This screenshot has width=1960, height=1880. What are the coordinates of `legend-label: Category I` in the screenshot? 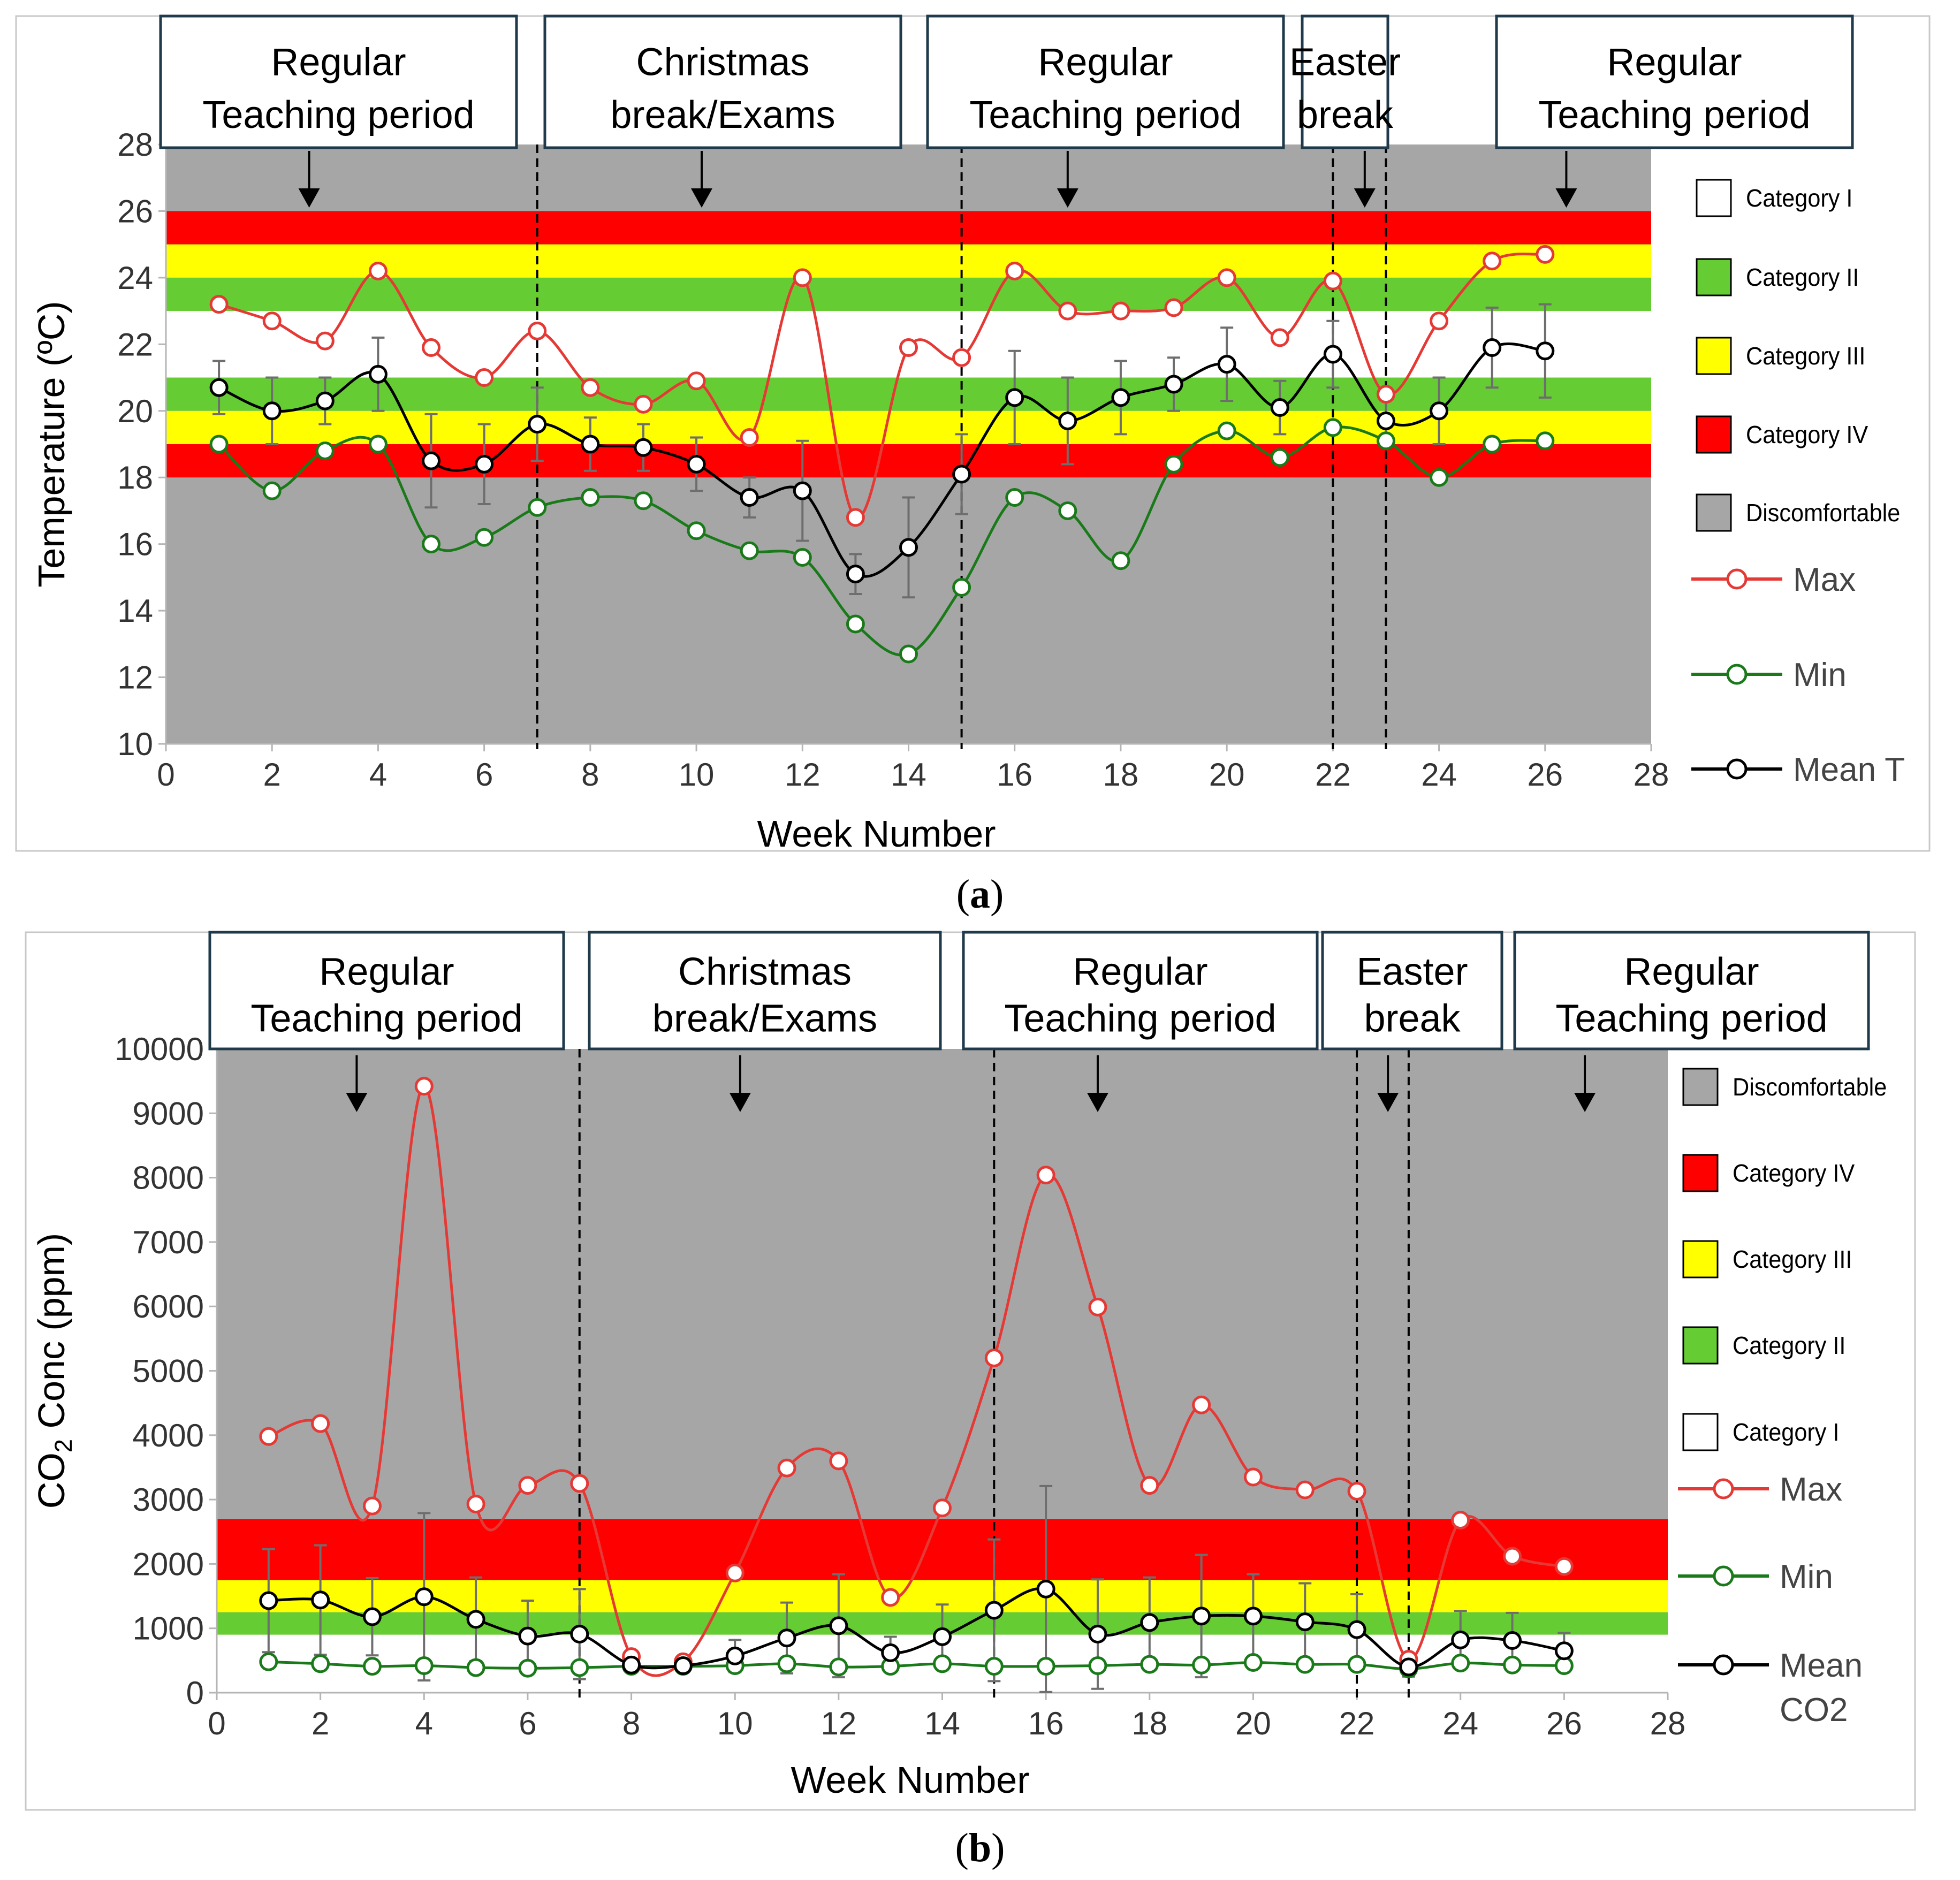 It's located at (1799, 198).